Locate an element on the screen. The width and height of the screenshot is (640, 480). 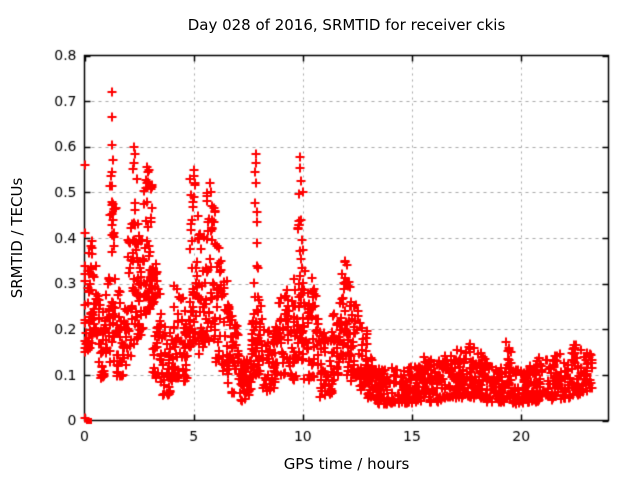
x-axis-label: GPS time / hours is located at coordinates (346, 464).